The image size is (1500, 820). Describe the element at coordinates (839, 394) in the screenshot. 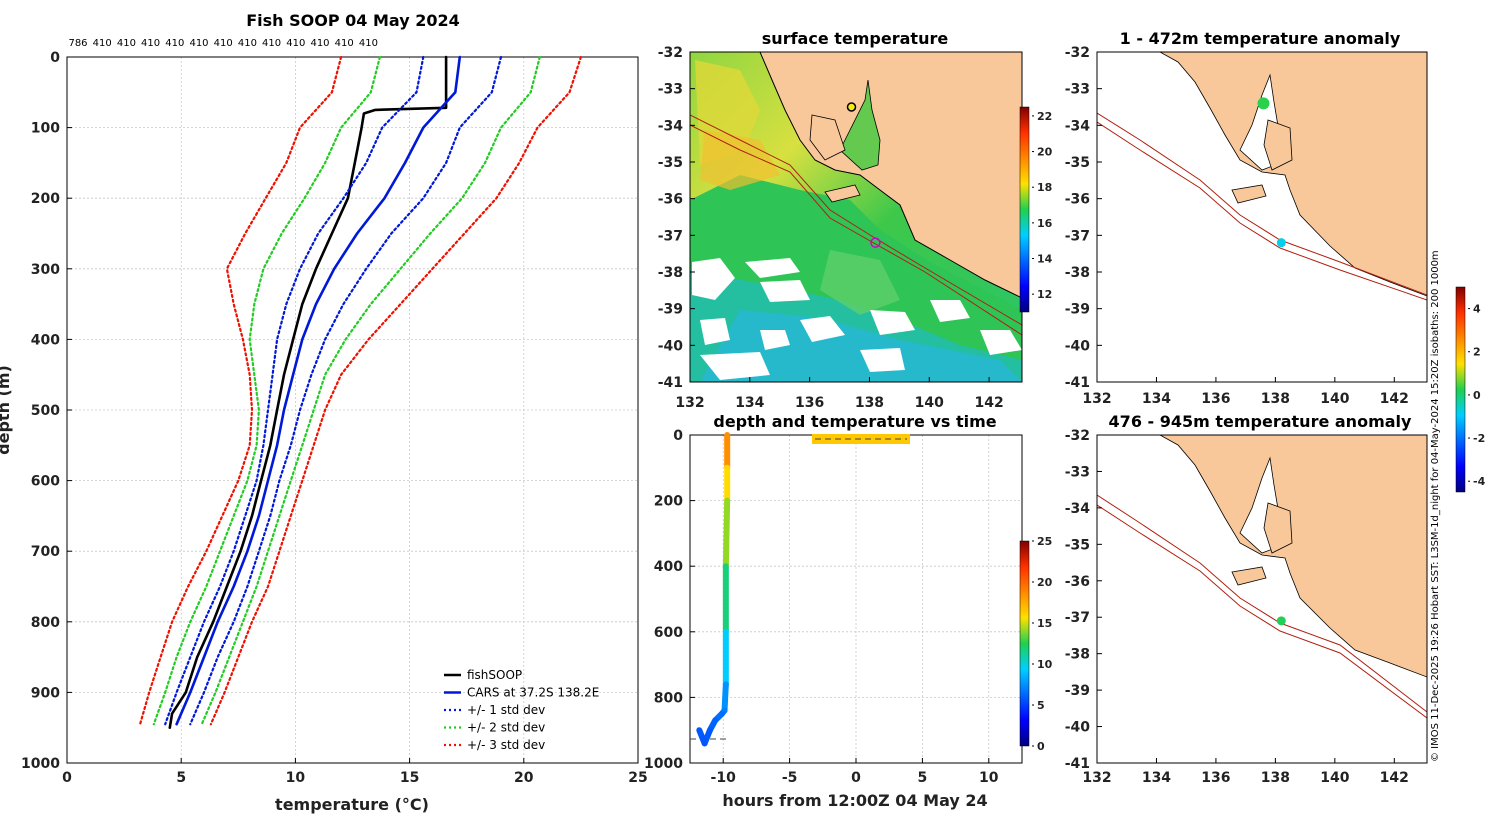

I see `sst-x-ticks: 132 134 136 138 140 142` at that location.